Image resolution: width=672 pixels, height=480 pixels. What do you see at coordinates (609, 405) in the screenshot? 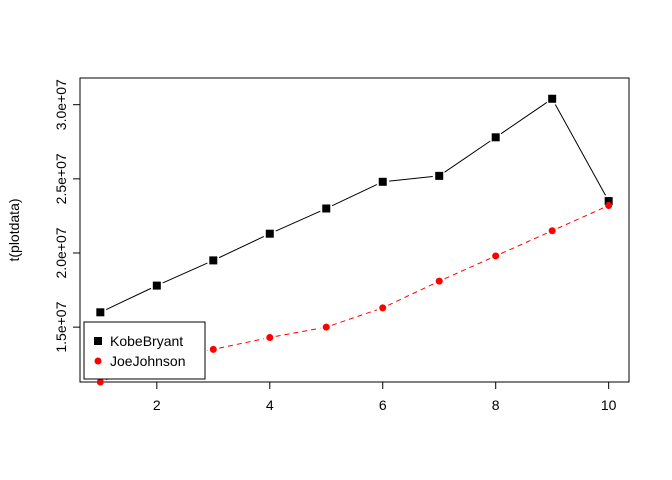
I see `x-tick-label: 10` at bounding box center [609, 405].